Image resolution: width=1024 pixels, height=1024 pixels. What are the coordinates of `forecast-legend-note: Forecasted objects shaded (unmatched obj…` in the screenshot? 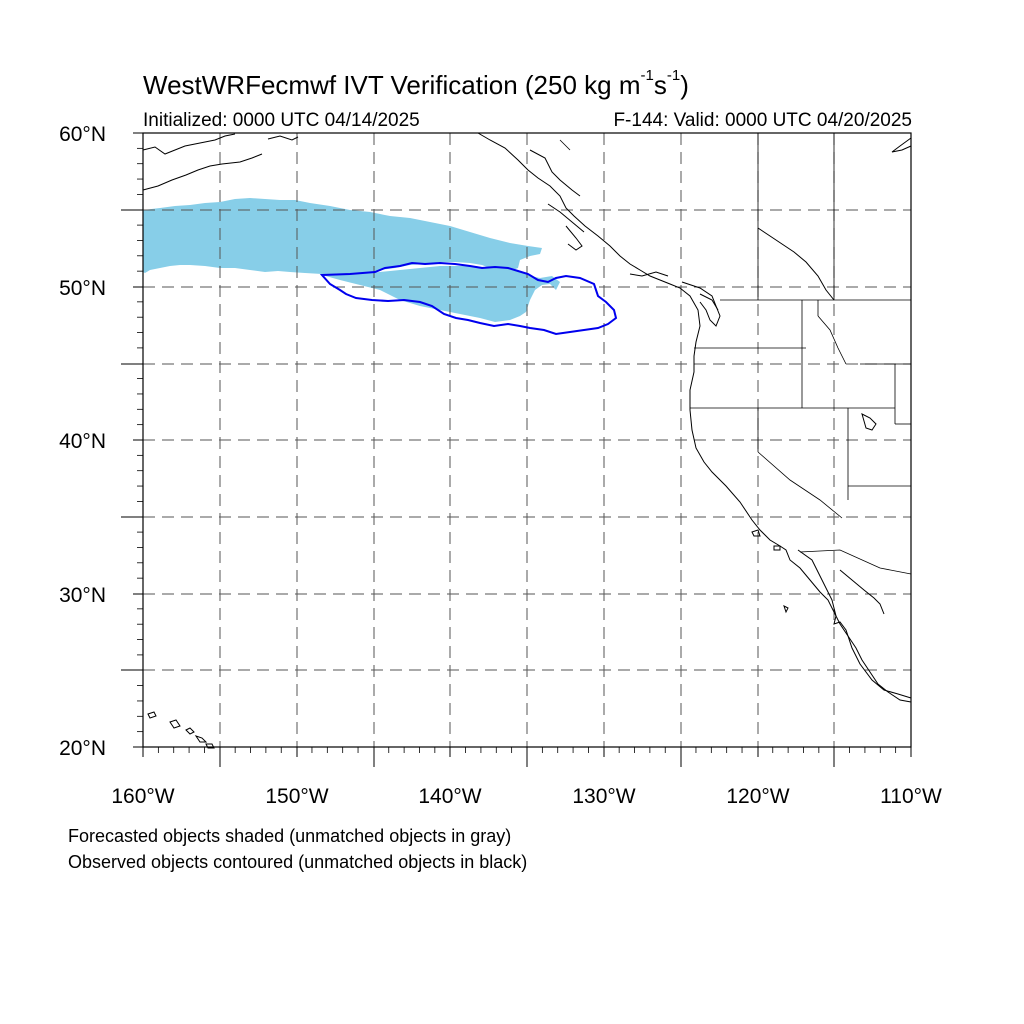 It's located at (290, 836).